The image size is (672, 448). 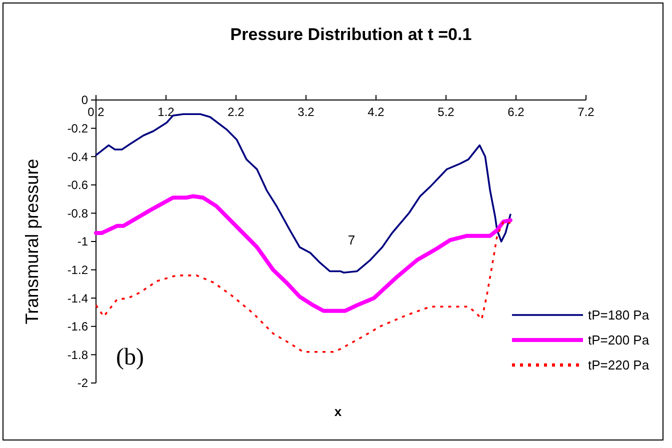 What do you see at coordinates (77, 157) in the screenshot?
I see `y-tick-label: -0.4` at bounding box center [77, 157].